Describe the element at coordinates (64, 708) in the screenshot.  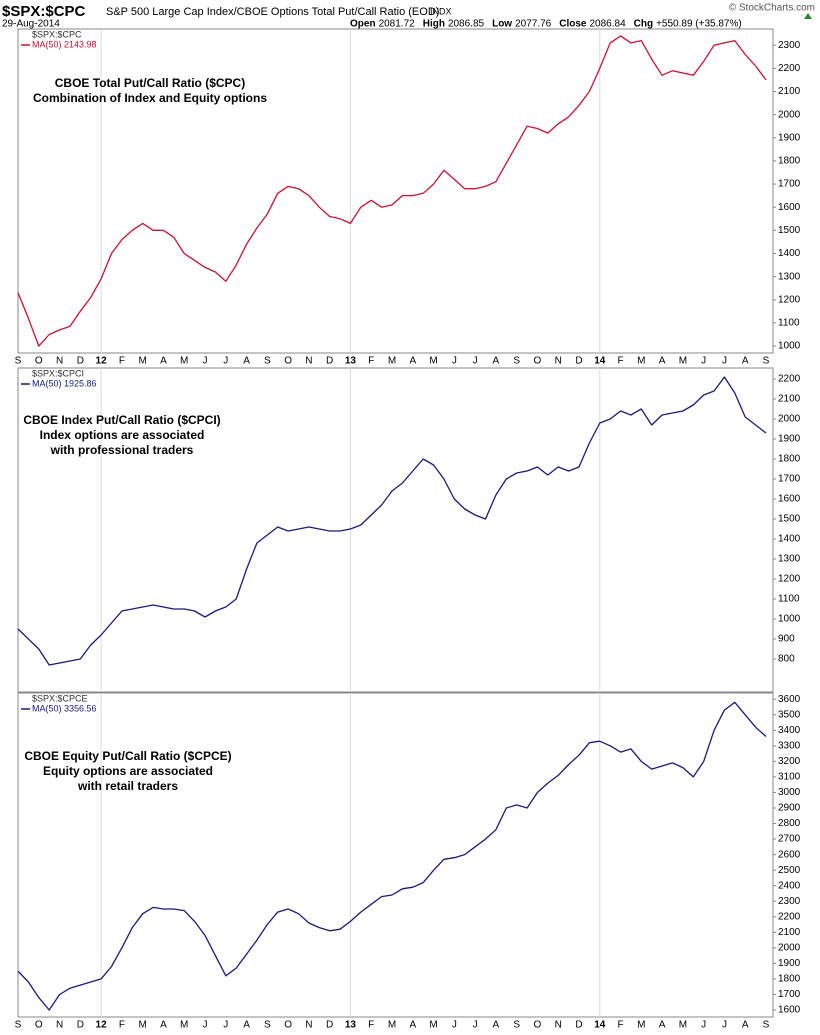
I see `legend-entry: MA(50) 3356.56` at that location.